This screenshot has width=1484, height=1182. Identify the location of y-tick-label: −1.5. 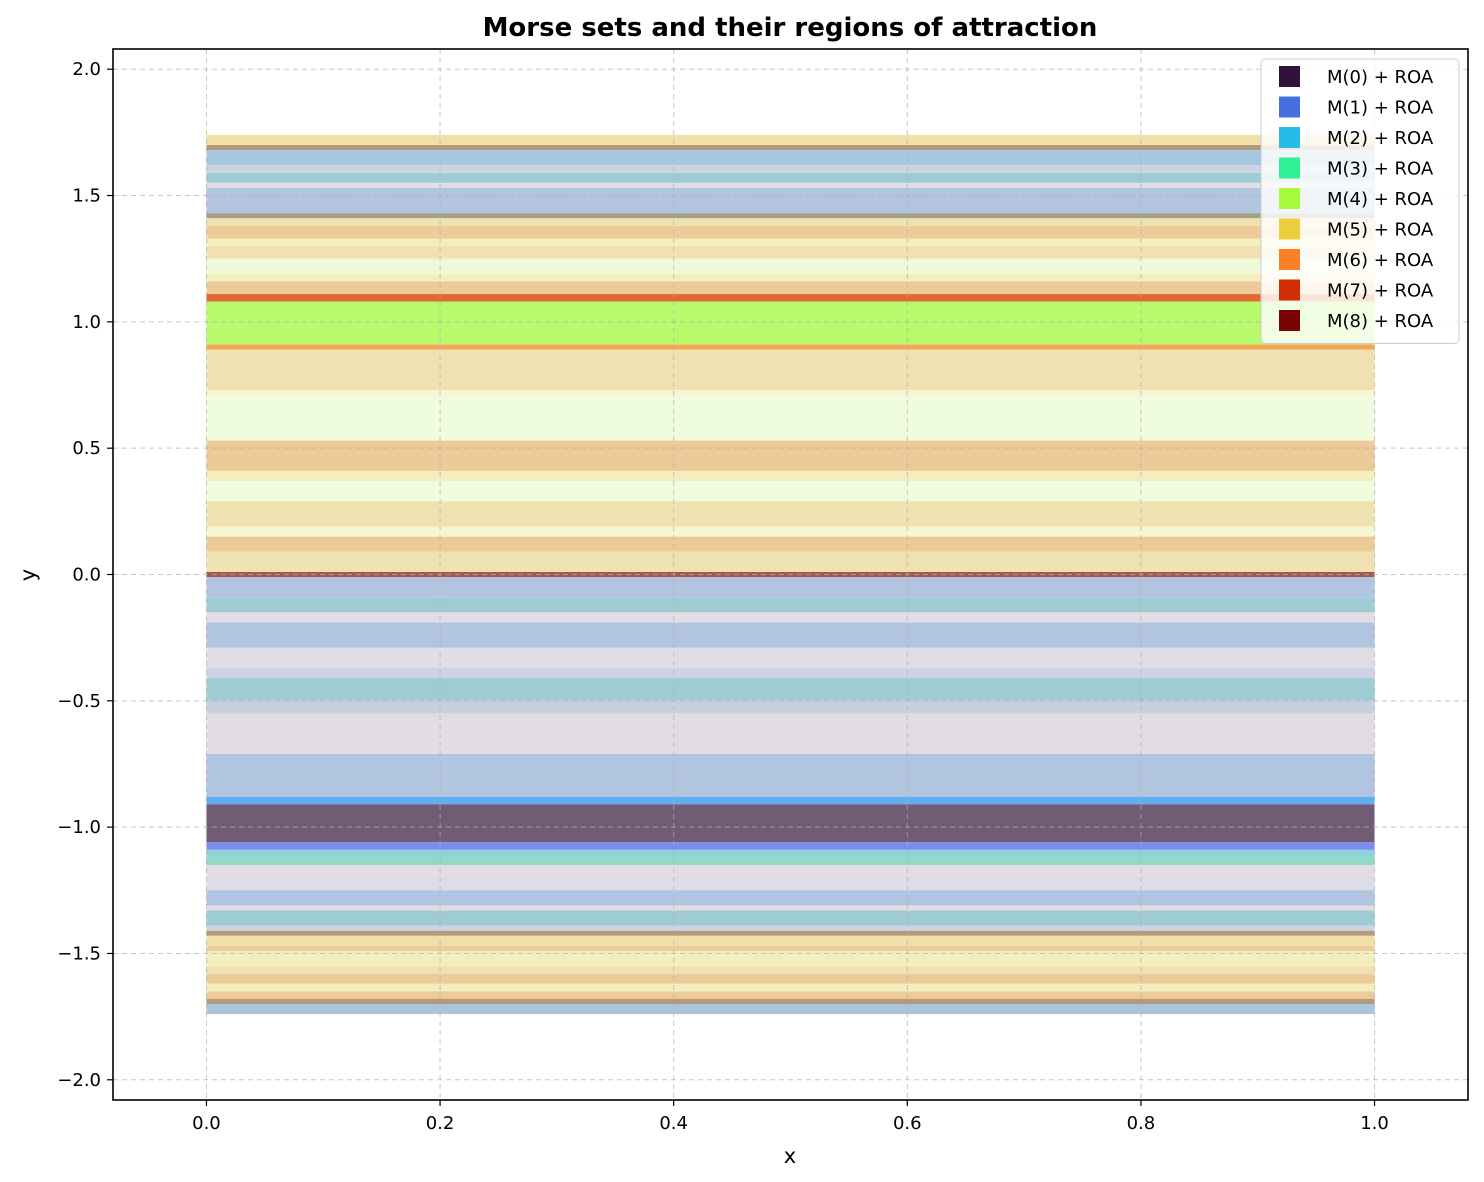
(79, 953).